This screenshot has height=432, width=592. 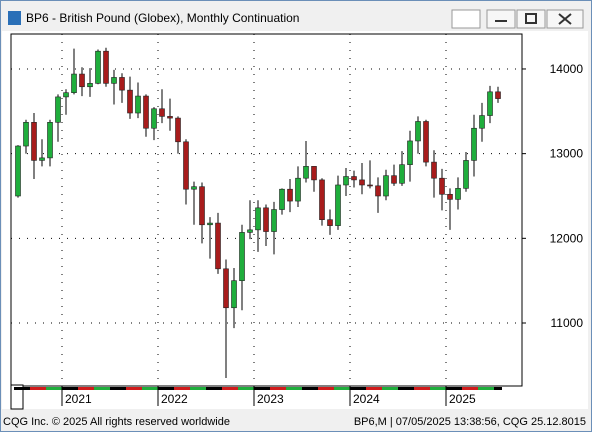 What do you see at coordinates (567, 154) in the screenshot?
I see `y-tick-label: 13000` at bounding box center [567, 154].